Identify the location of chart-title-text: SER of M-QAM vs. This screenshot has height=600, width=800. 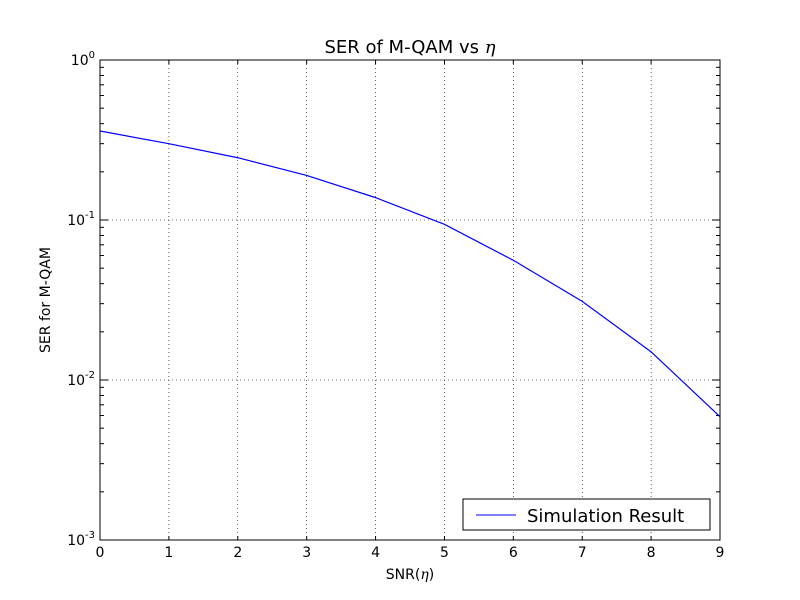
(404, 47).